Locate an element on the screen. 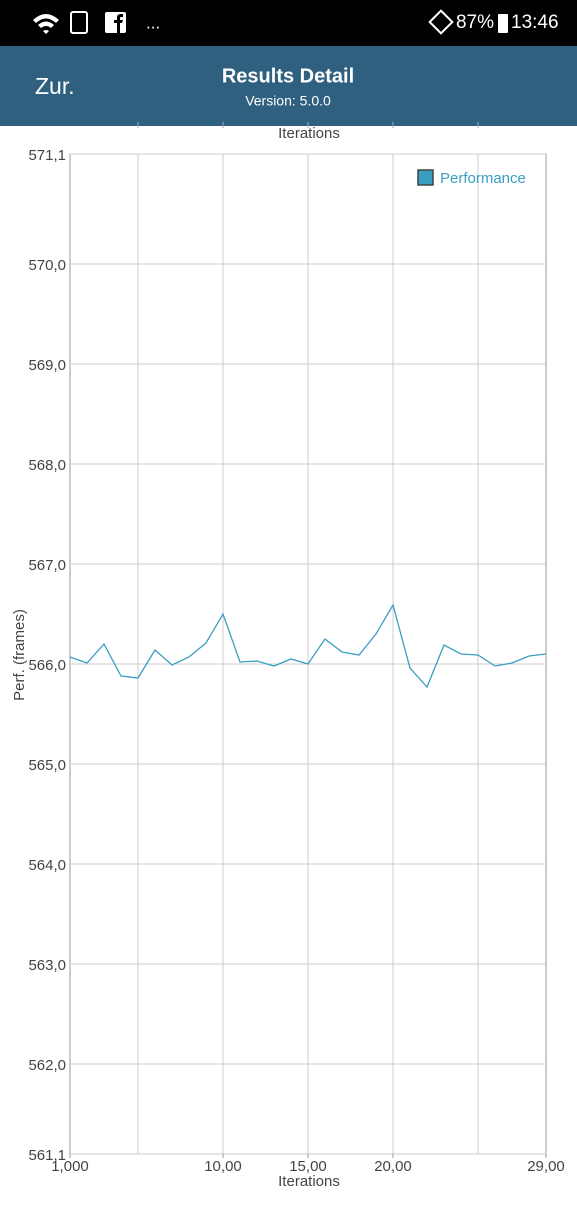  x-tick-label: 29,00 is located at coordinates (546, 1166).